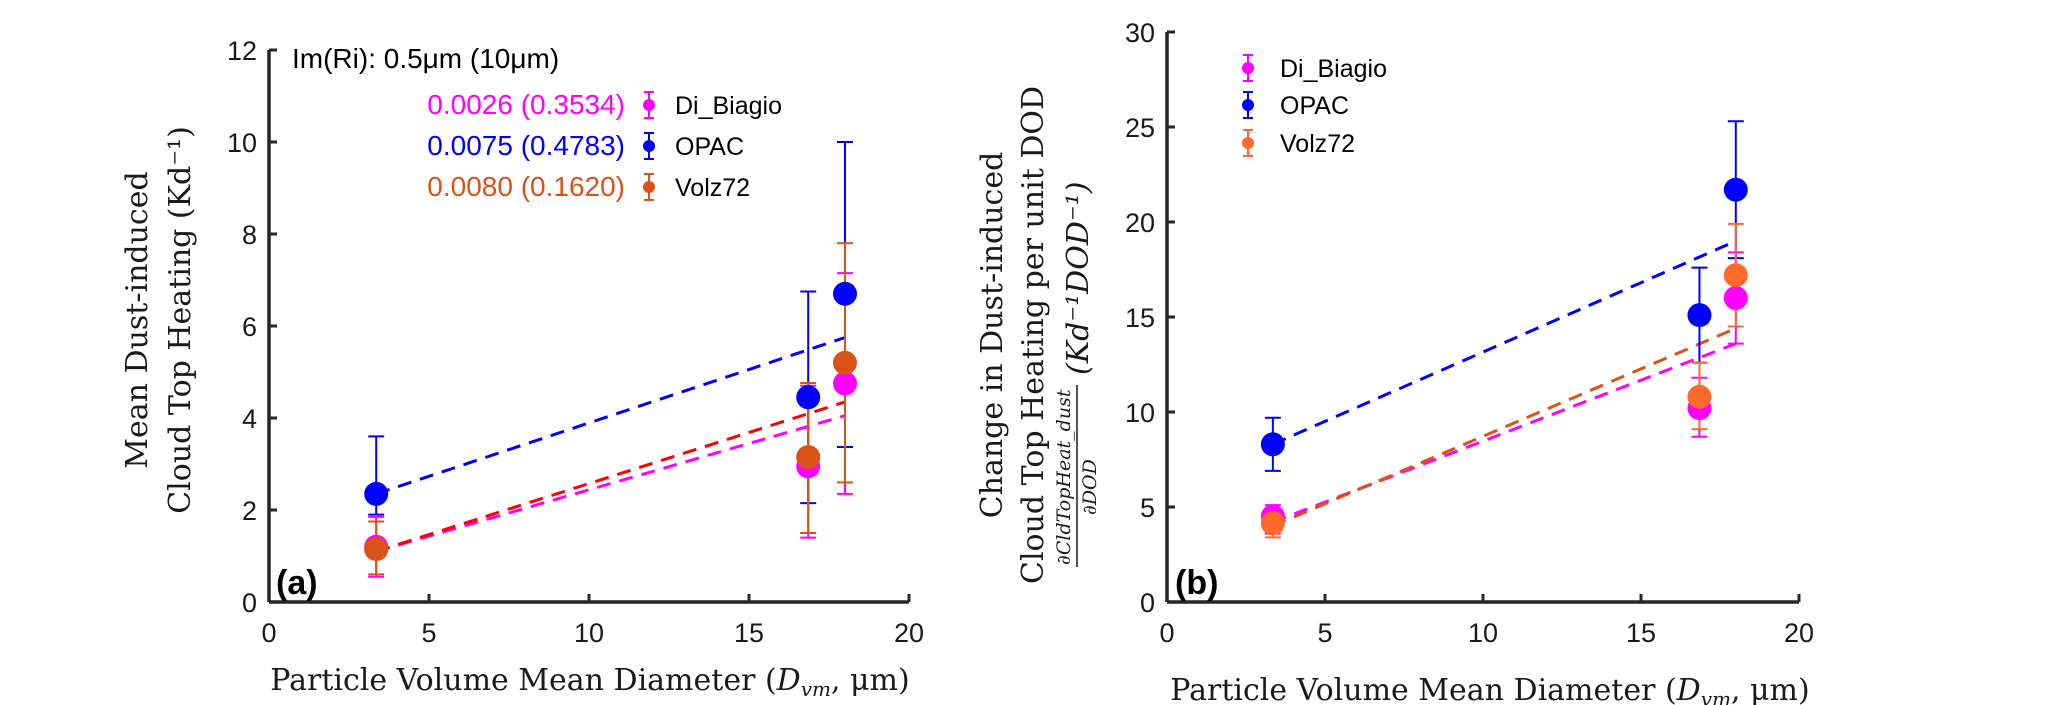 This screenshot has width=2067, height=705. I want to click on y-tick-label: 5, so click(1147, 508).